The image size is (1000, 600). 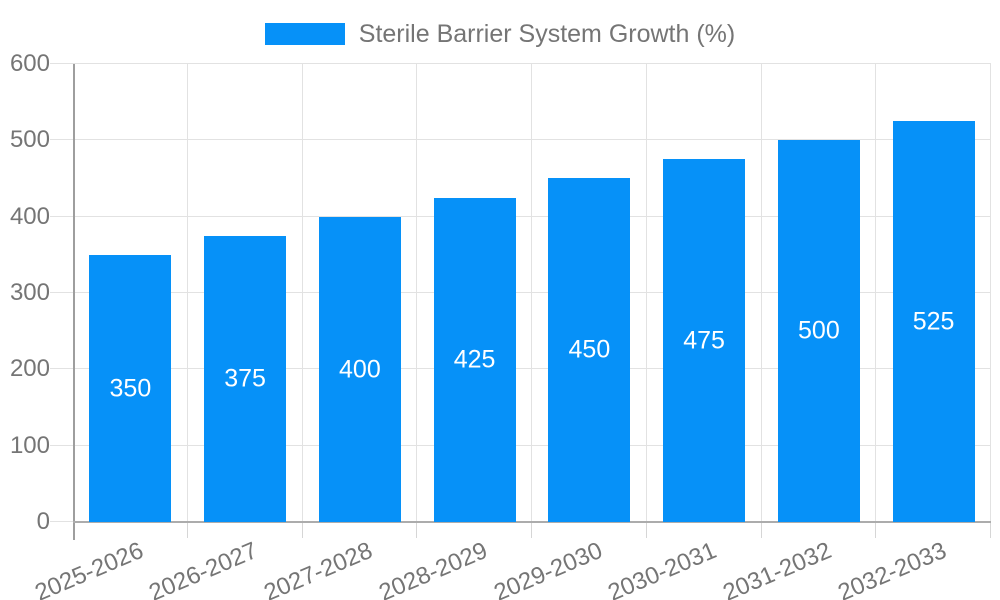 I want to click on bar-value-label: 450, so click(x=589, y=349).